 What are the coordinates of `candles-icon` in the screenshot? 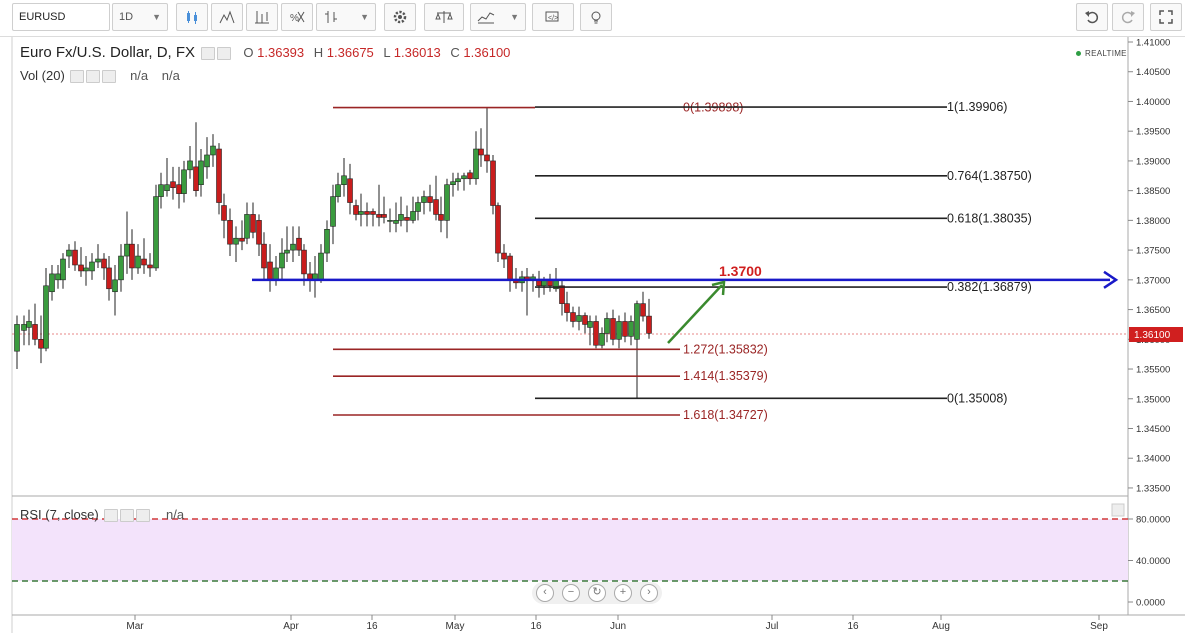 It's located at (192, 17).